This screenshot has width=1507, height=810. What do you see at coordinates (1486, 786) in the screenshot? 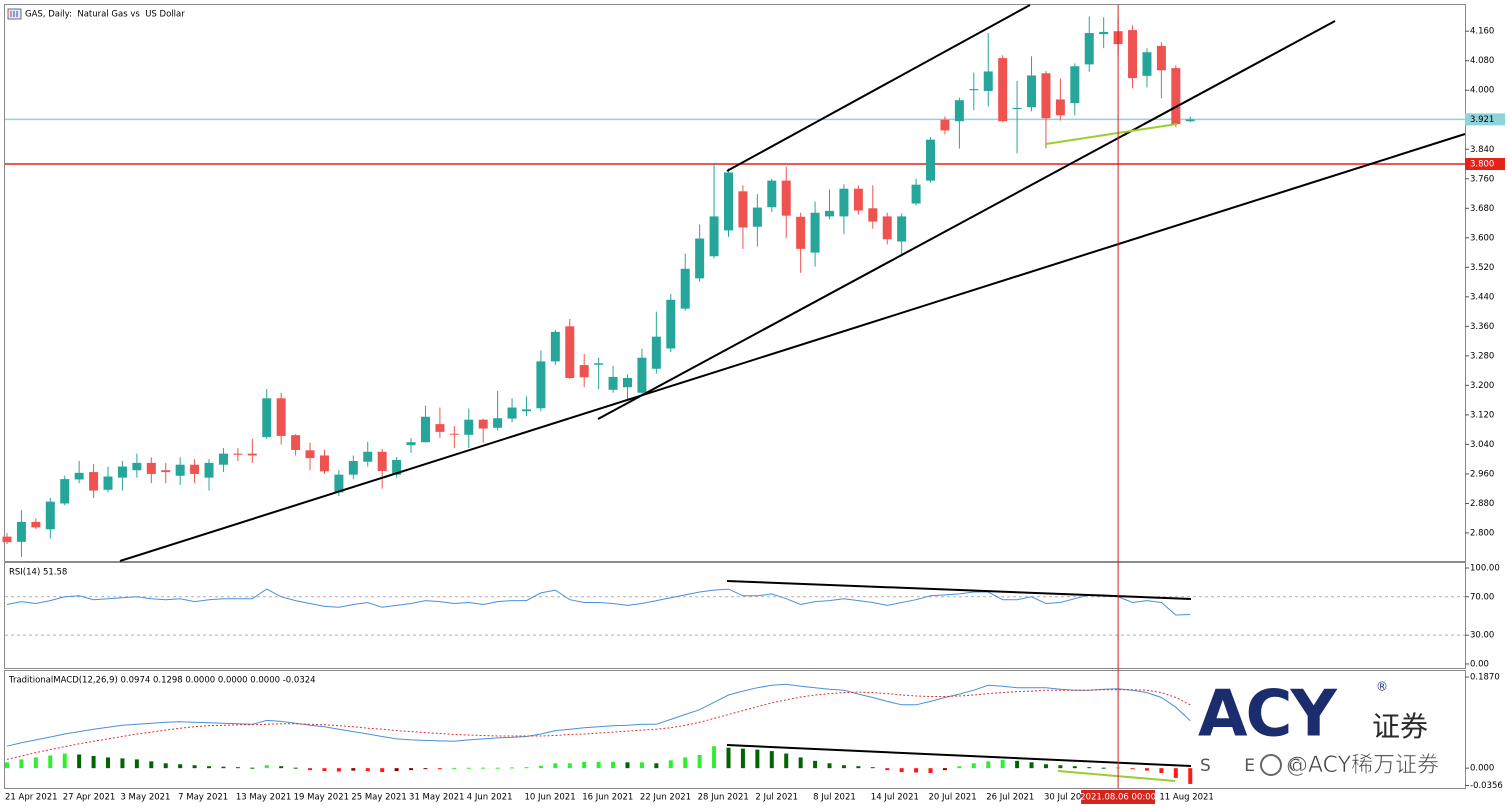
I see `y-tick-label: -0.0356` at bounding box center [1486, 786].